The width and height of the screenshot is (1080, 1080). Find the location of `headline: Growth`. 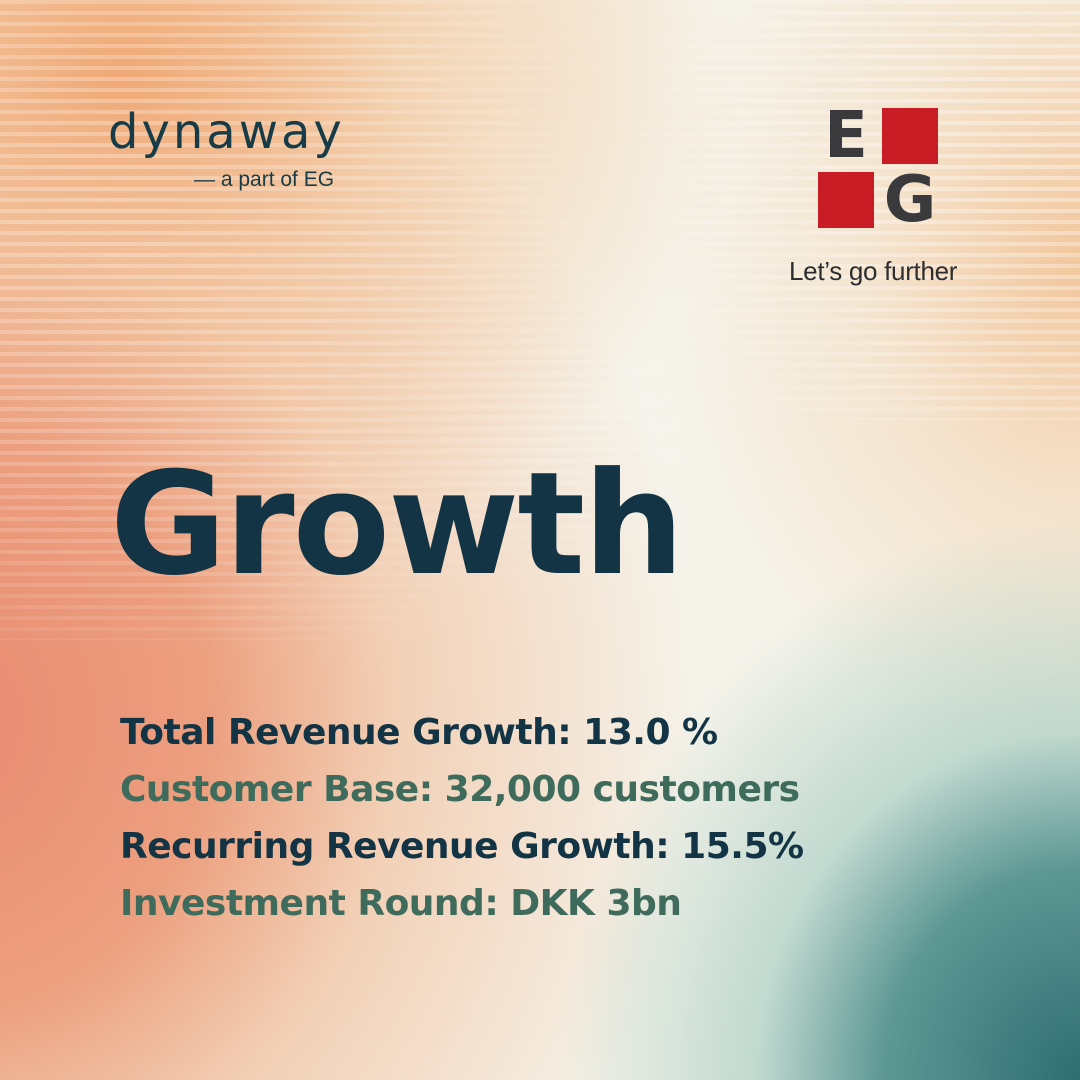

headline: Growth is located at coordinates (397, 524).